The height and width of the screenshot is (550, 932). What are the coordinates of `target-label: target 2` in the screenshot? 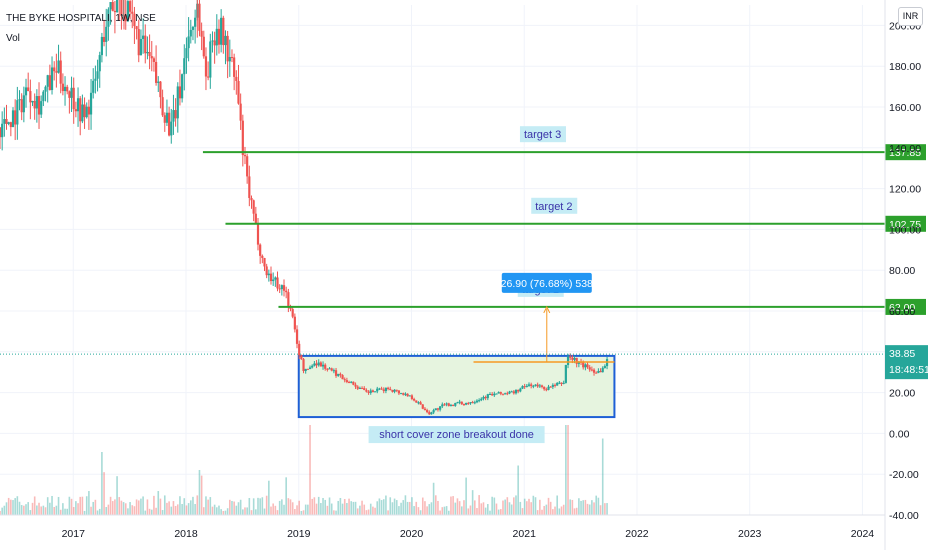 It's located at (553, 207).